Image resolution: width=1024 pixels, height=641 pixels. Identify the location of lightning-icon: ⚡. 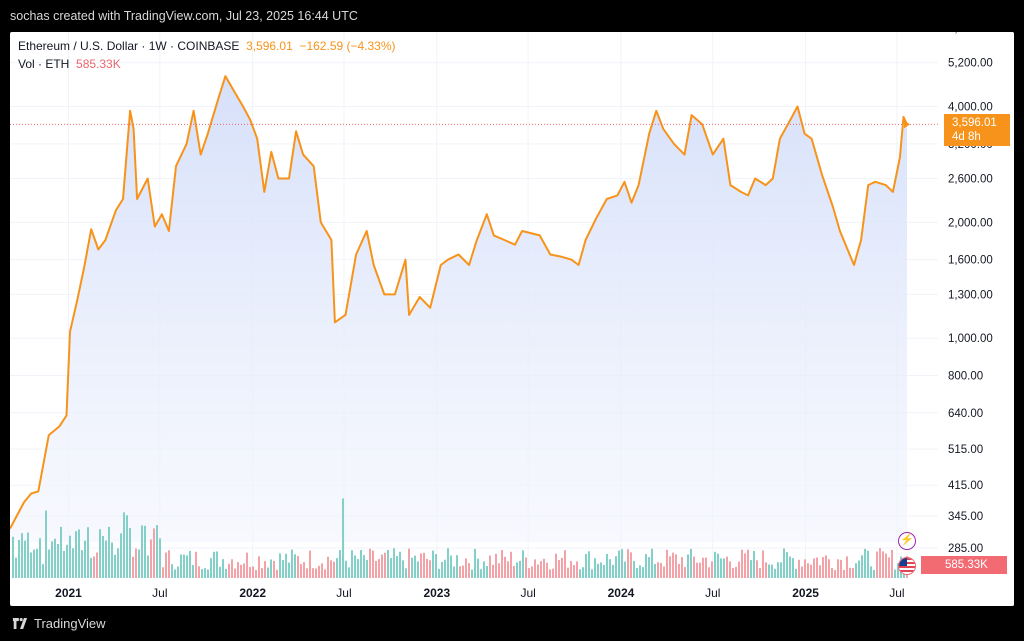
(907, 541).